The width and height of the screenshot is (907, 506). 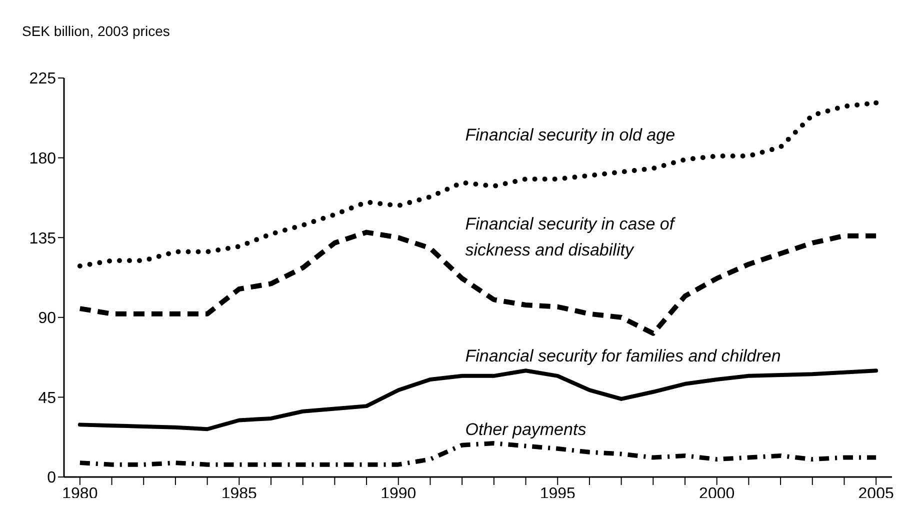 I want to click on y-tick-label: 225, so click(x=42, y=79).